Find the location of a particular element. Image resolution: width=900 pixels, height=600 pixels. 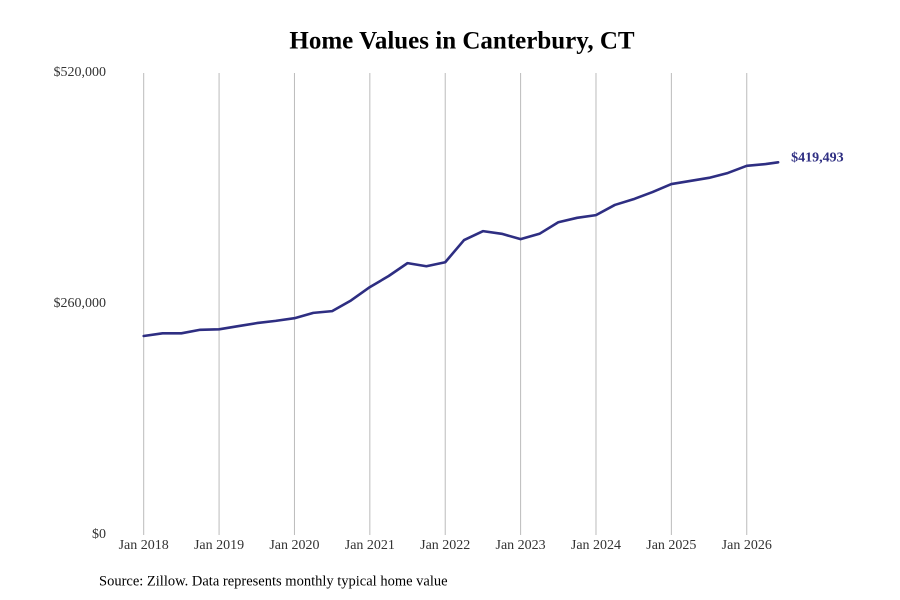

x-tick-label: Jan 2024 is located at coordinates (596, 545).